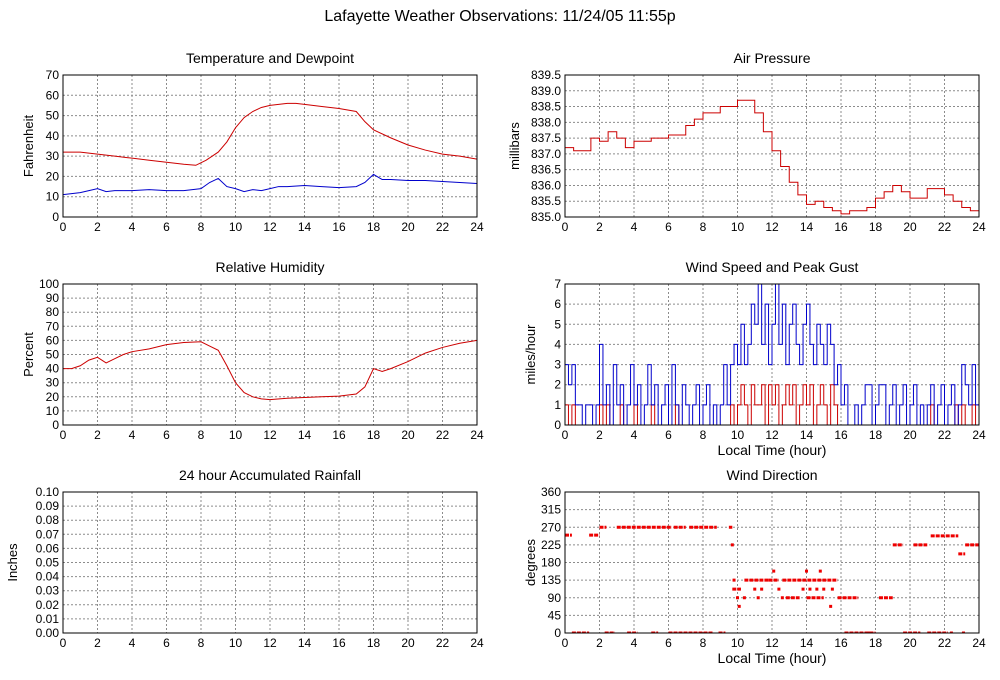 This screenshot has width=1000, height=680. I want to click on chart-title: Air Pressure, so click(771, 58).